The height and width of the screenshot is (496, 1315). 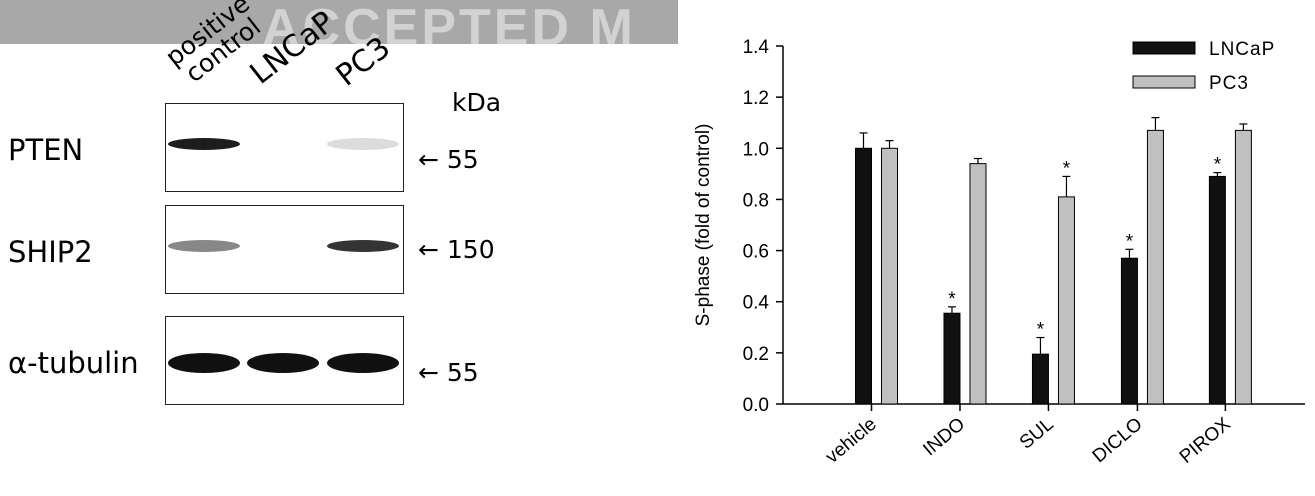 What do you see at coordinates (477, 102) in the screenshot?
I see `kda-label: kDa` at bounding box center [477, 102].